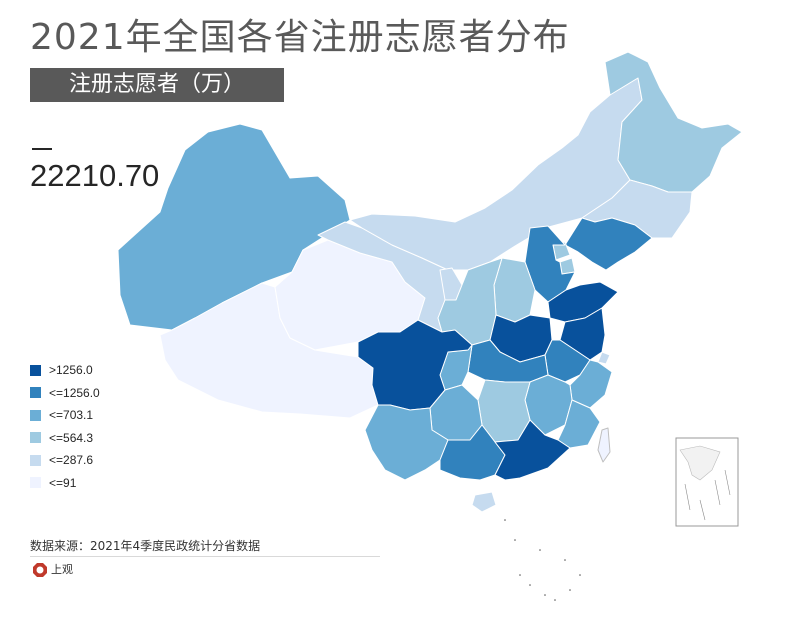 The width and height of the screenshot is (799, 618). Describe the element at coordinates (71, 460) in the screenshot. I see `legend-label: <=287.6` at that location.